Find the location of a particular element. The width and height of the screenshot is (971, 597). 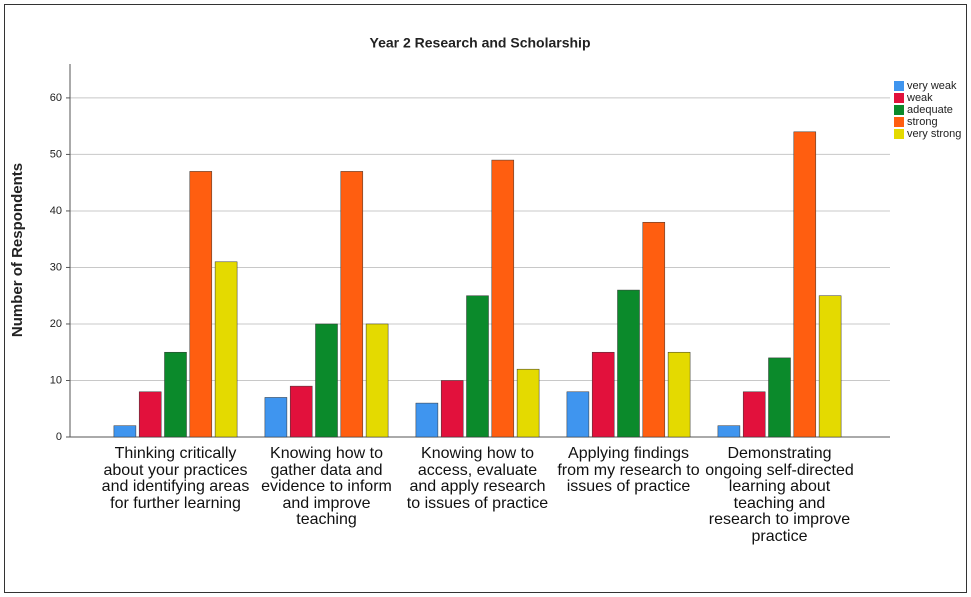

y-tick-label: 30 is located at coordinates (56, 267).